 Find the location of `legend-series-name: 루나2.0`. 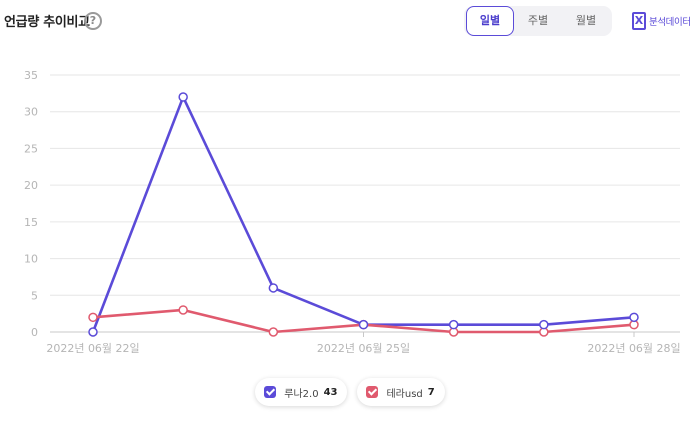

legend-series-name: 루나2.0 is located at coordinates (301, 394).